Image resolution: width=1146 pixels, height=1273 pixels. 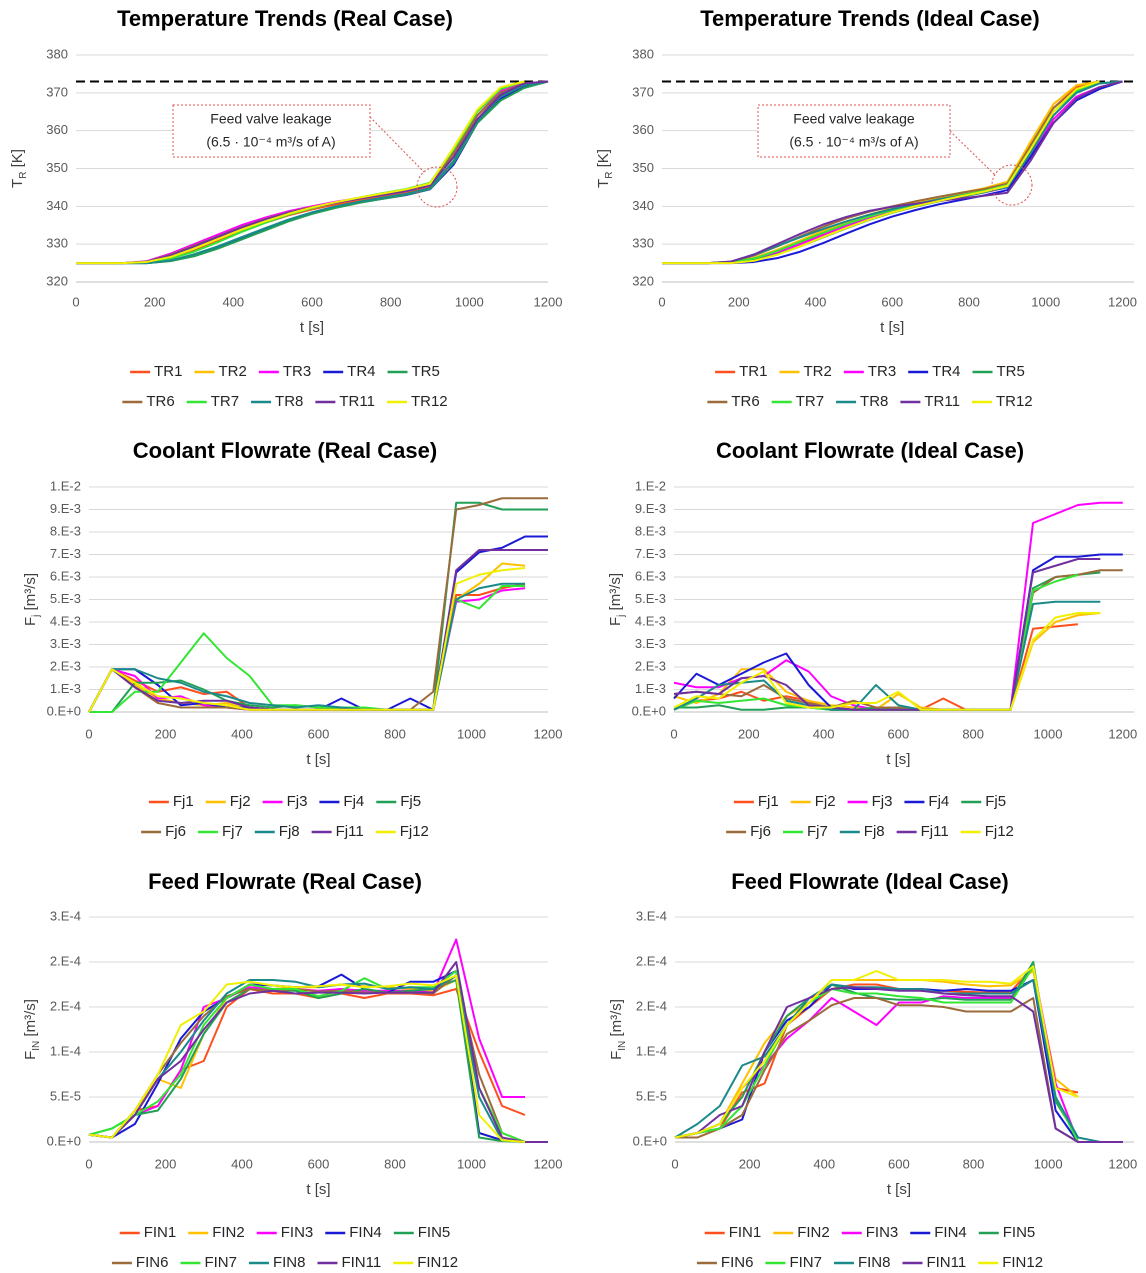 What do you see at coordinates (183, 801) in the screenshot?
I see `legend-label: Fj1` at bounding box center [183, 801].